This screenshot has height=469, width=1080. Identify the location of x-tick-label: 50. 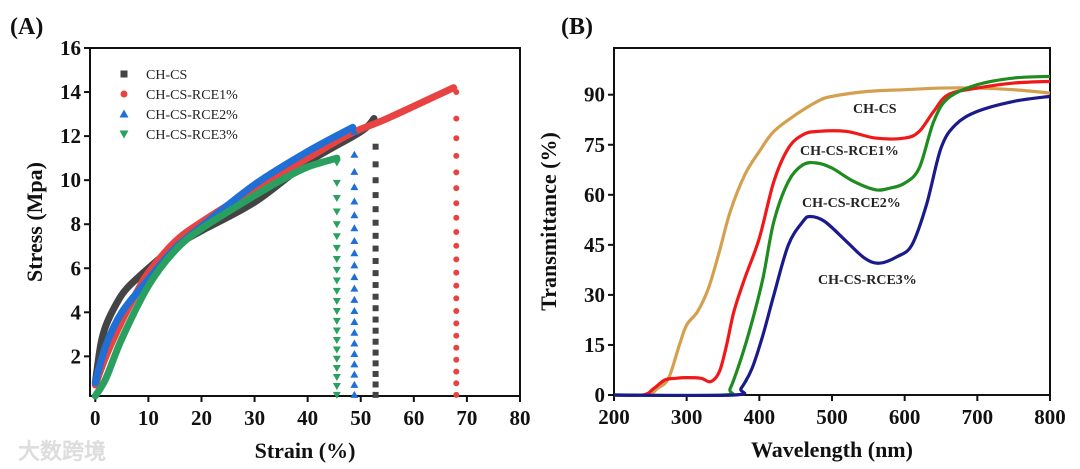
(360, 418).